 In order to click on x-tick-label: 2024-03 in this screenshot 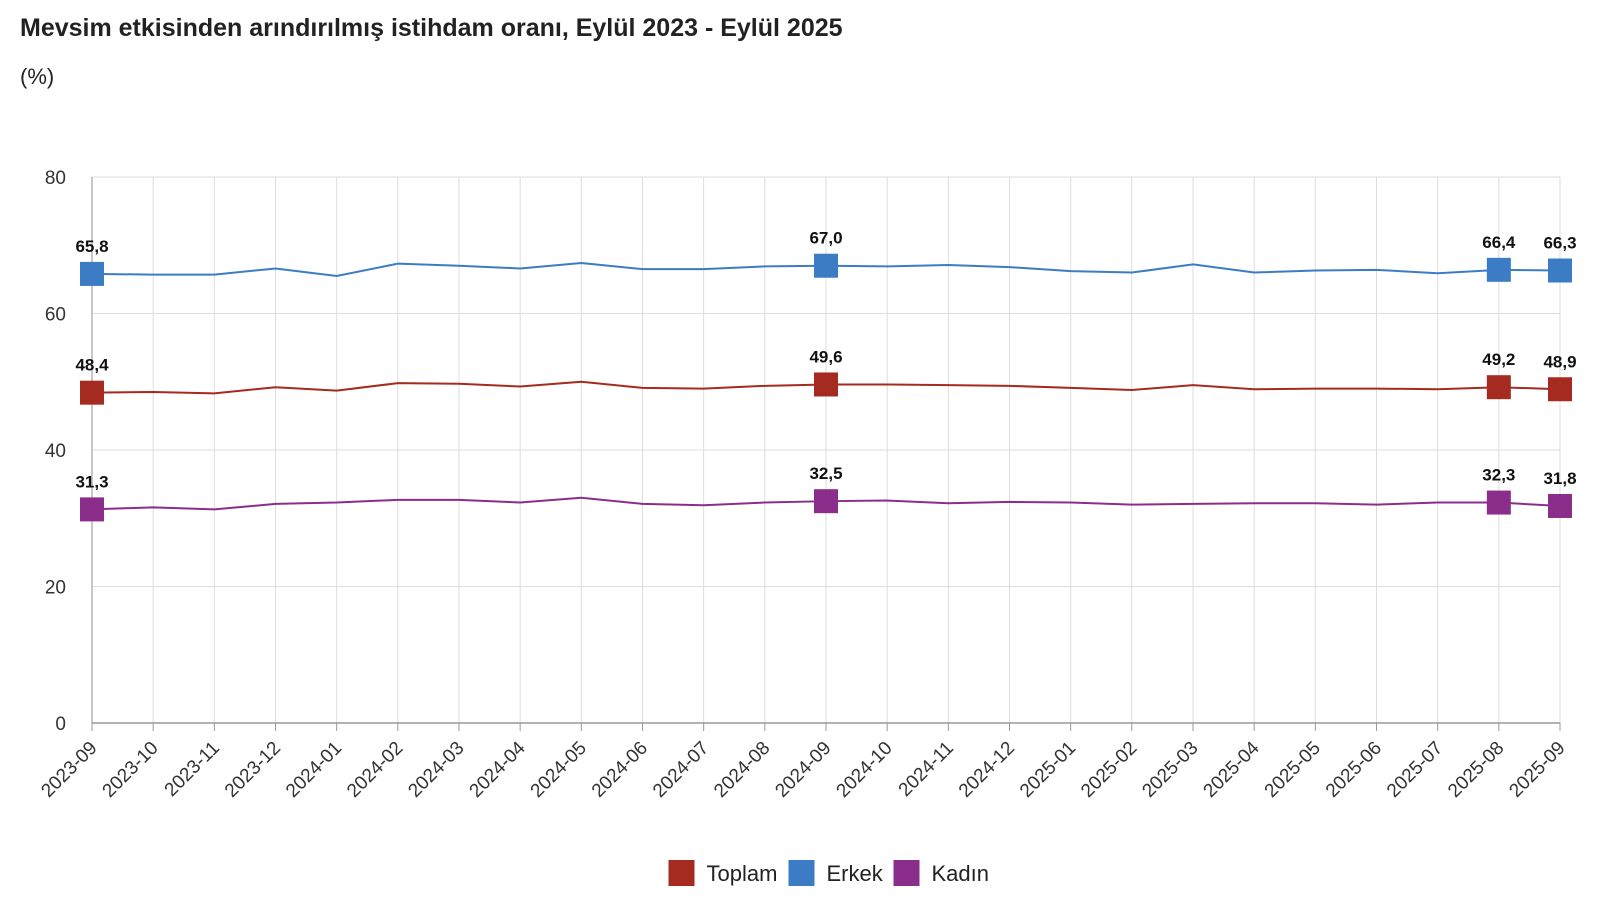, I will do `click(436, 770)`.